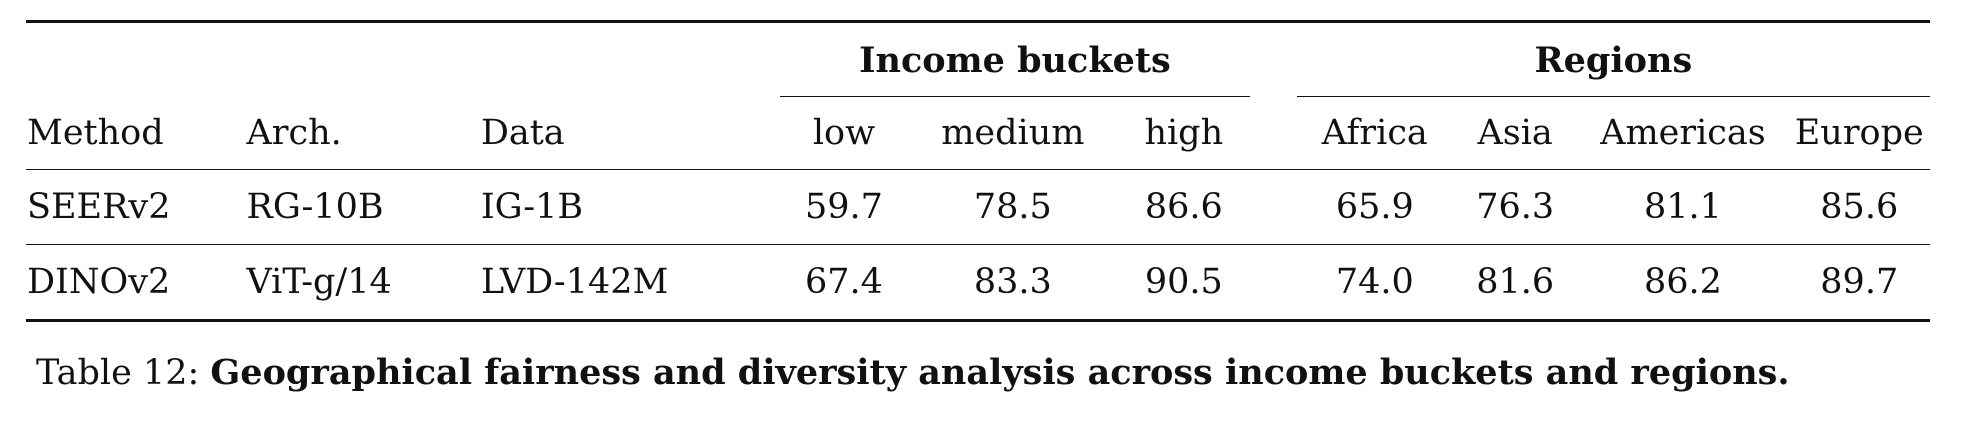  I want to click on cell-asia: 81.6, so click(1515, 282).